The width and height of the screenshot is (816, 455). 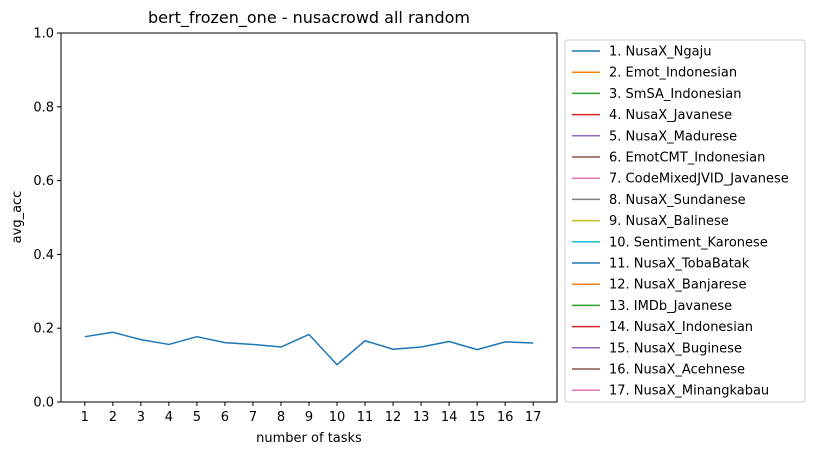 I want to click on legend-label: 6. EmotCMT_Indonesian, so click(x=687, y=158).